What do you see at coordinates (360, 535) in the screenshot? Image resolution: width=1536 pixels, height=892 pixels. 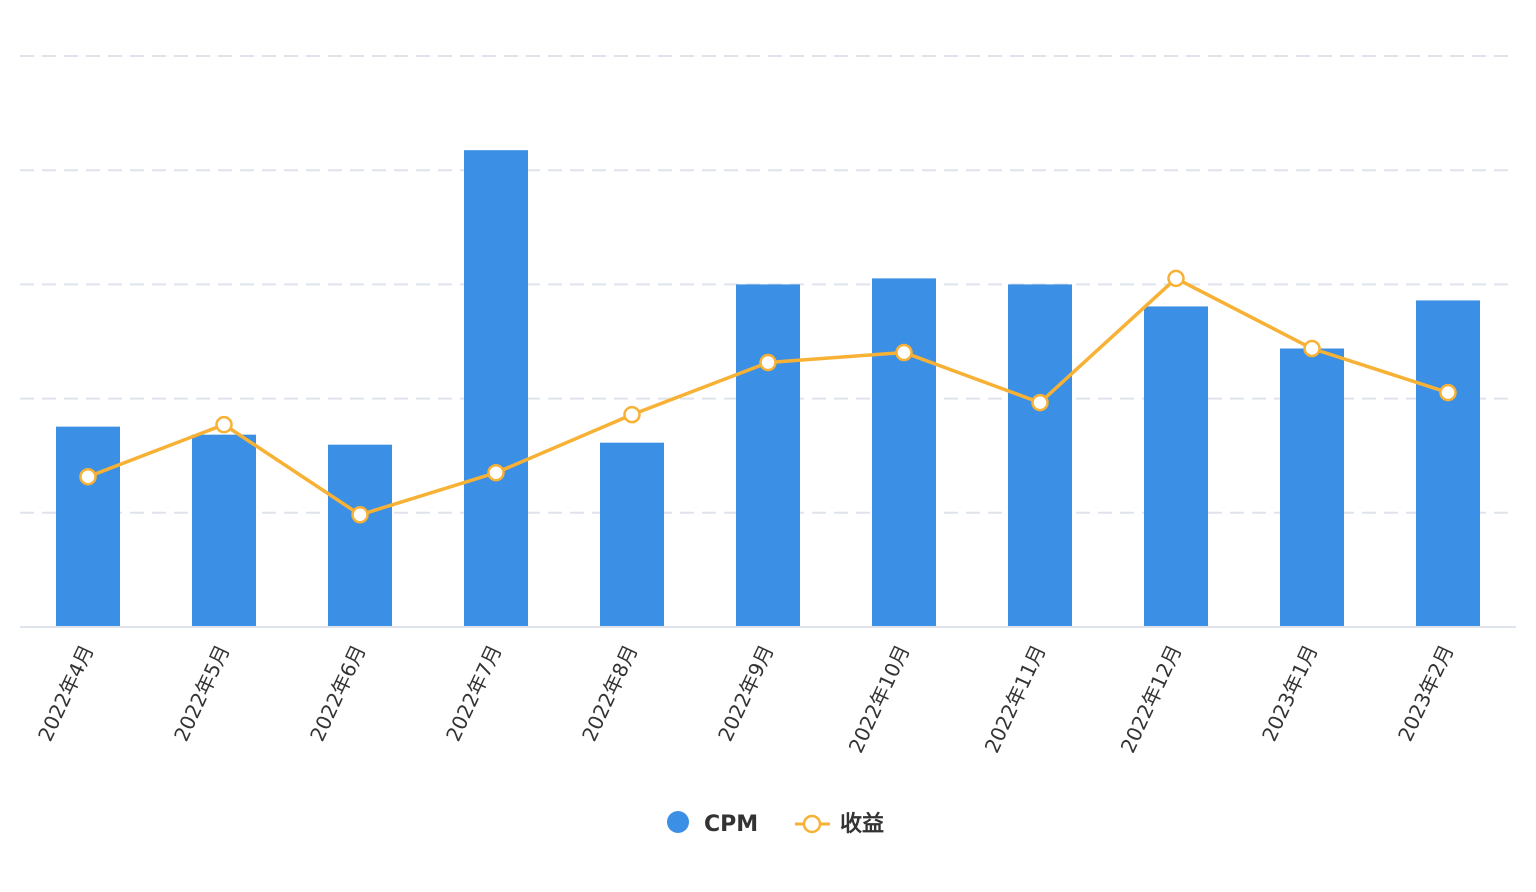 I see `bar-2022年6月` at bounding box center [360, 535].